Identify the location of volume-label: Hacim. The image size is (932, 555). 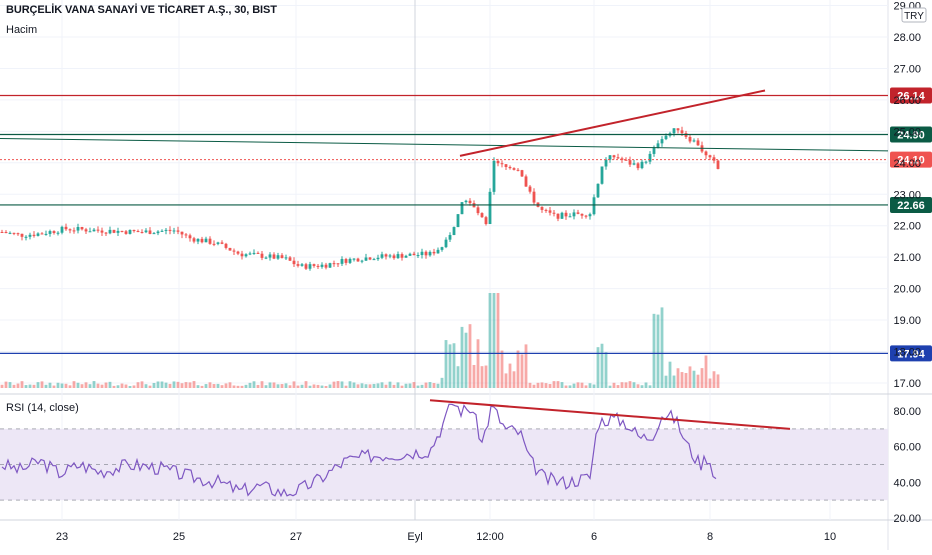
(22, 30).